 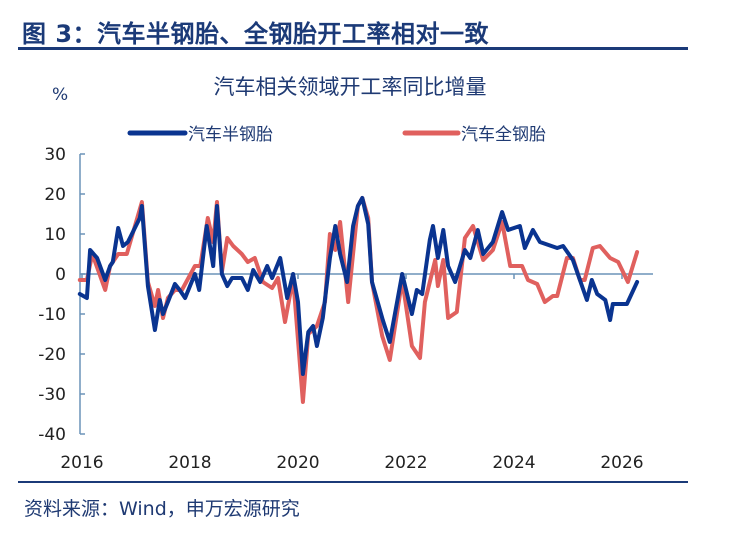 What do you see at coordinates (52, 435) in the screenshot?
I see `y-tick-label: -40` at bounding box center [52, 435].